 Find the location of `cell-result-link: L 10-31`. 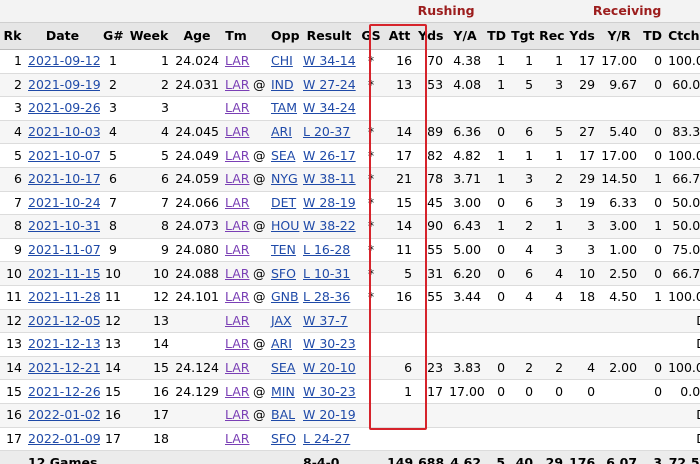

cell-result-link: L 10-31 is located at coordinates (327, 273).